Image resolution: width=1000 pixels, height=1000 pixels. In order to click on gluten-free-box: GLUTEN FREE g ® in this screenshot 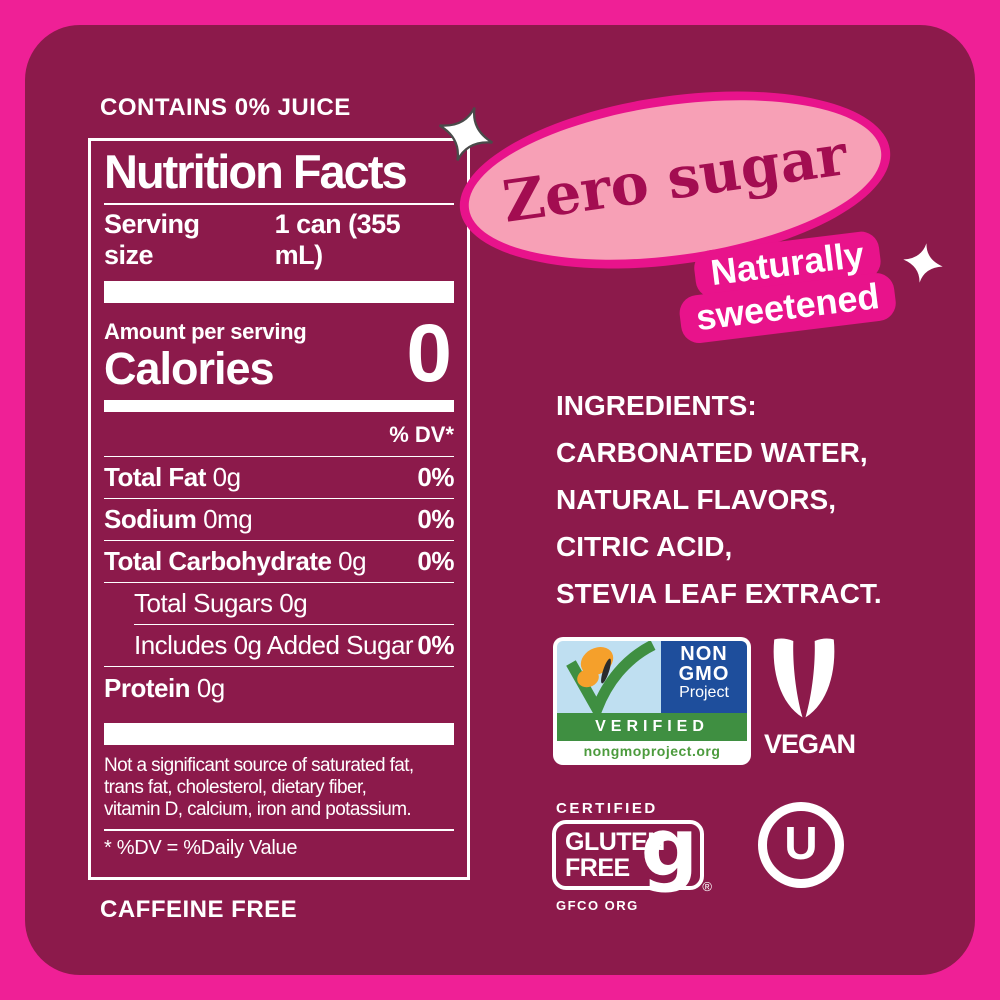, I will do `click(632, 851)`.